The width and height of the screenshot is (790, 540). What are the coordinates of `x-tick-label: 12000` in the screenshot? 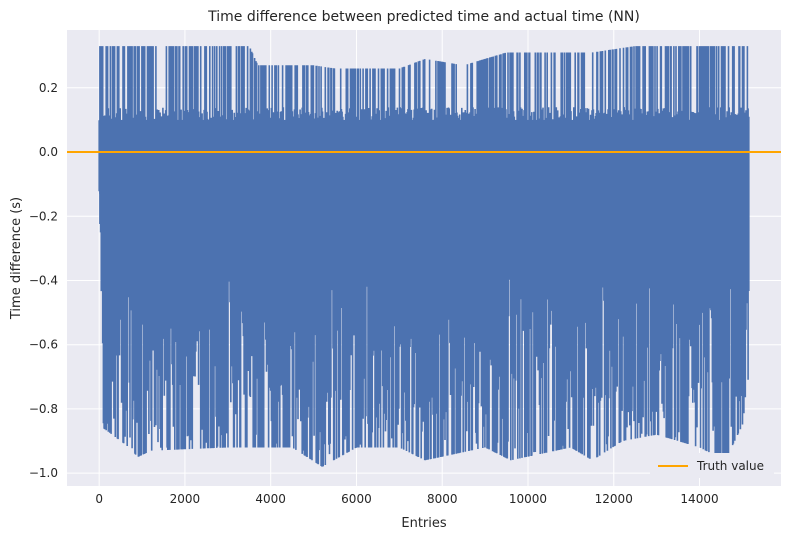 It's located at (614, 499).